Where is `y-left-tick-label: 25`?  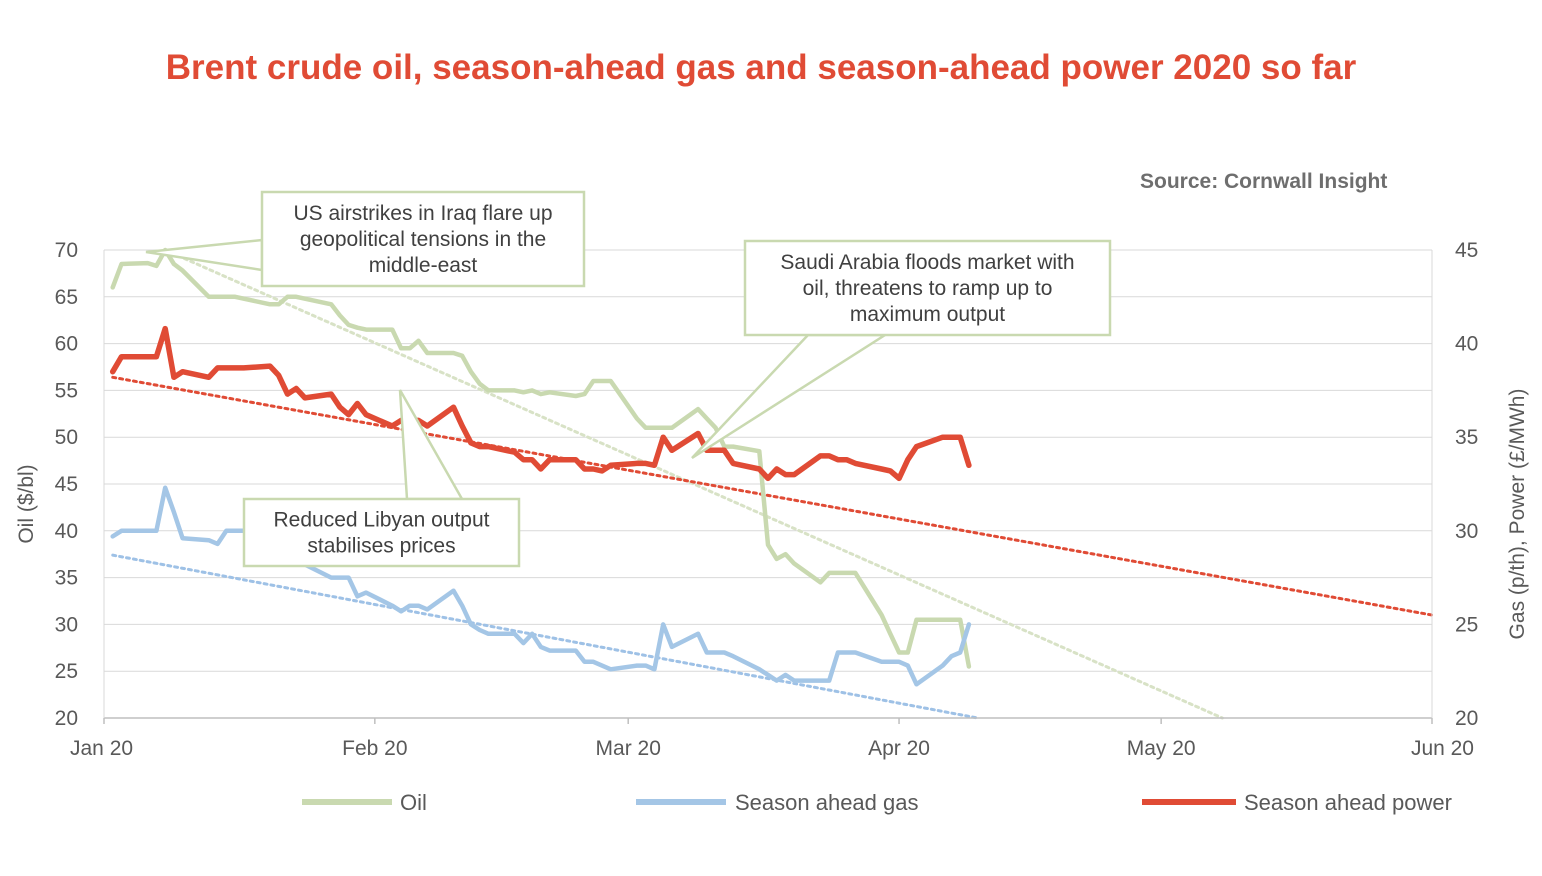 y-left-tick-label: 25 is located at coordinates (66, 671).